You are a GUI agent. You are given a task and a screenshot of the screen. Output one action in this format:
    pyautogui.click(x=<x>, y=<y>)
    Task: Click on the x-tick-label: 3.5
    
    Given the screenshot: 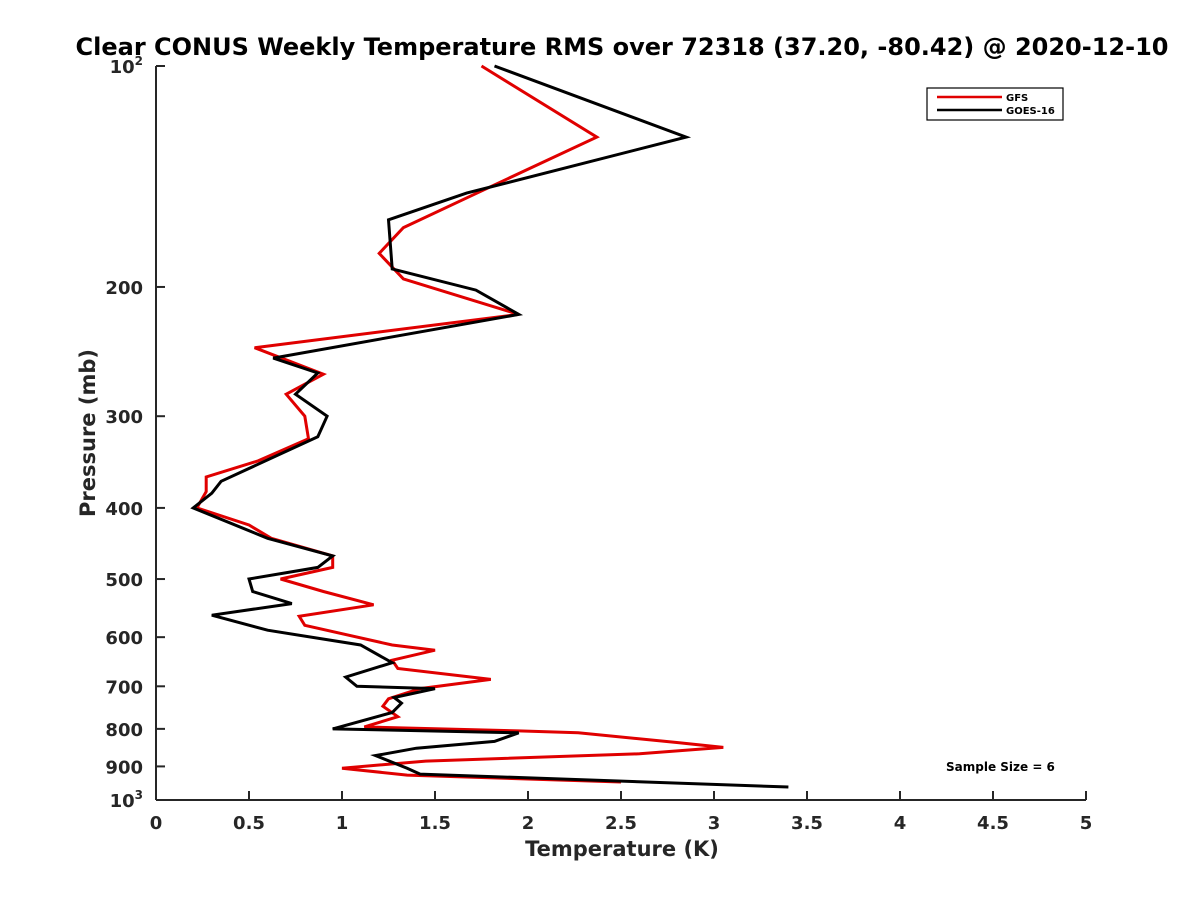 What is the action you would take?
    pyautogui.click(x=807, y=823)
    